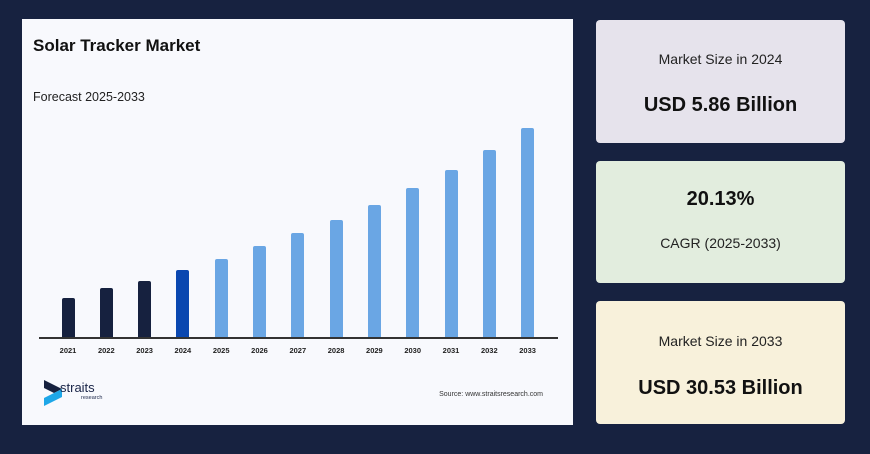 The width and height of the screenshot is (870, 454). I want to click on bar-2021, so click(68, 317).